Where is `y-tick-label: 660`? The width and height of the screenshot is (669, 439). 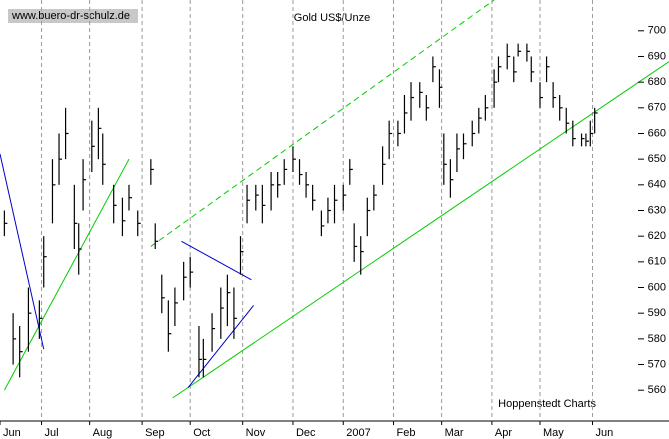
y-tick-label: 660 is located at coordinates (657, 133).